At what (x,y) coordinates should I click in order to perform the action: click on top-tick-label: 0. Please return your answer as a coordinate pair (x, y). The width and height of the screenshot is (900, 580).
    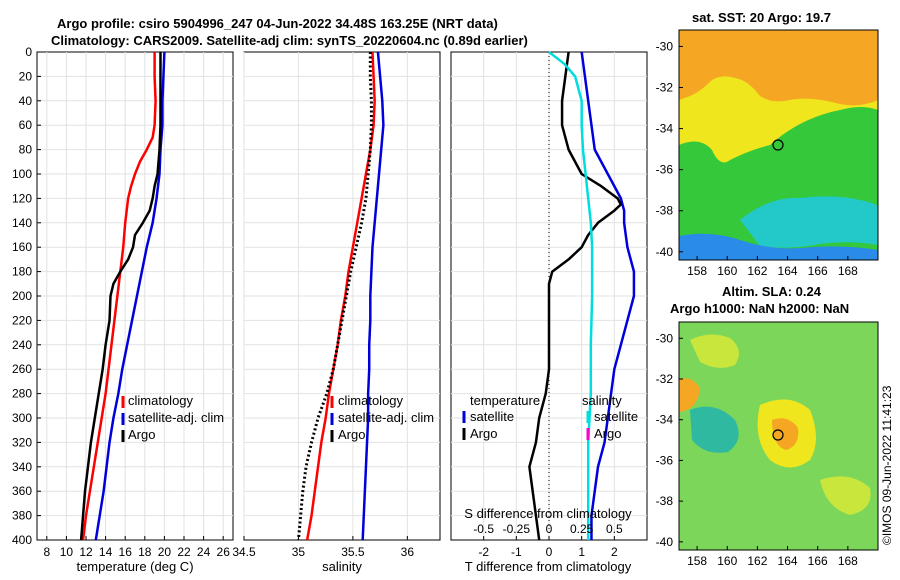
    Looking at the image, I should click on (549, 529).